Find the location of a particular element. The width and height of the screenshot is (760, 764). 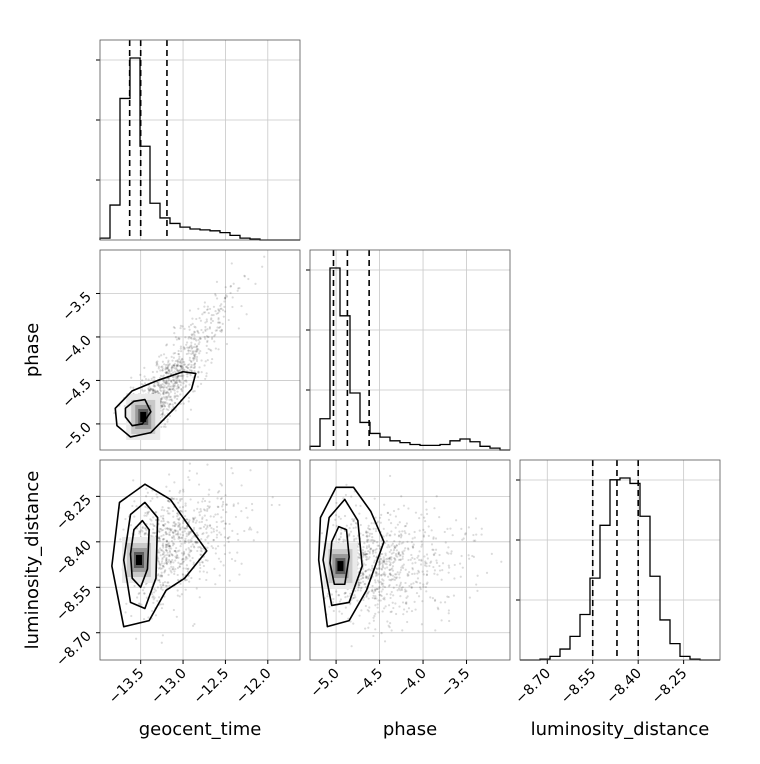

y-tick-label: −4.5 is located at coordinates (76, 393).